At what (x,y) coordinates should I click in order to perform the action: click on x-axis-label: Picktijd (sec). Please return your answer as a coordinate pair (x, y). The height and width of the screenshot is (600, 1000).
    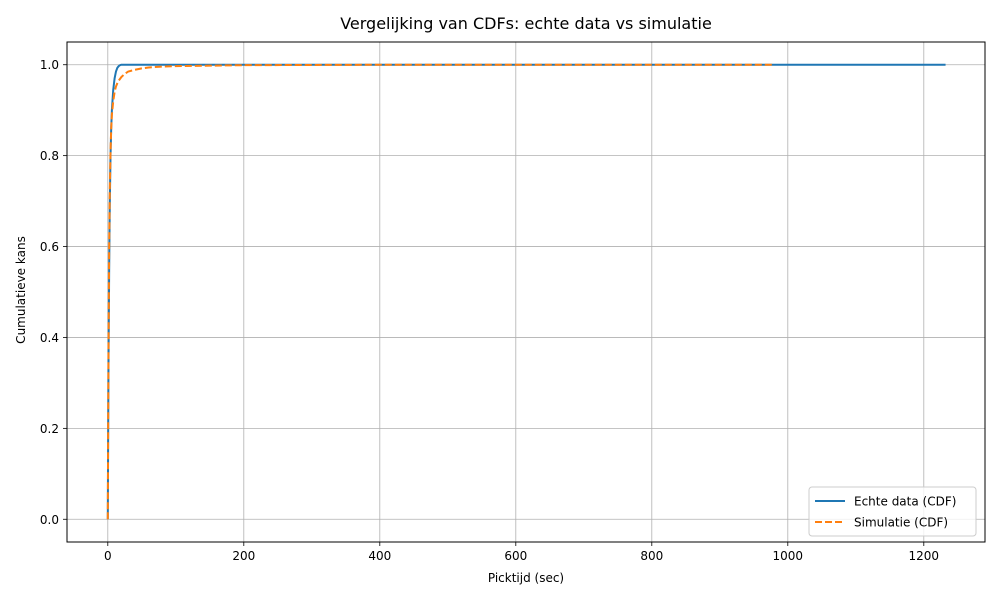
    Looking at the image, I should click on (526, 578).